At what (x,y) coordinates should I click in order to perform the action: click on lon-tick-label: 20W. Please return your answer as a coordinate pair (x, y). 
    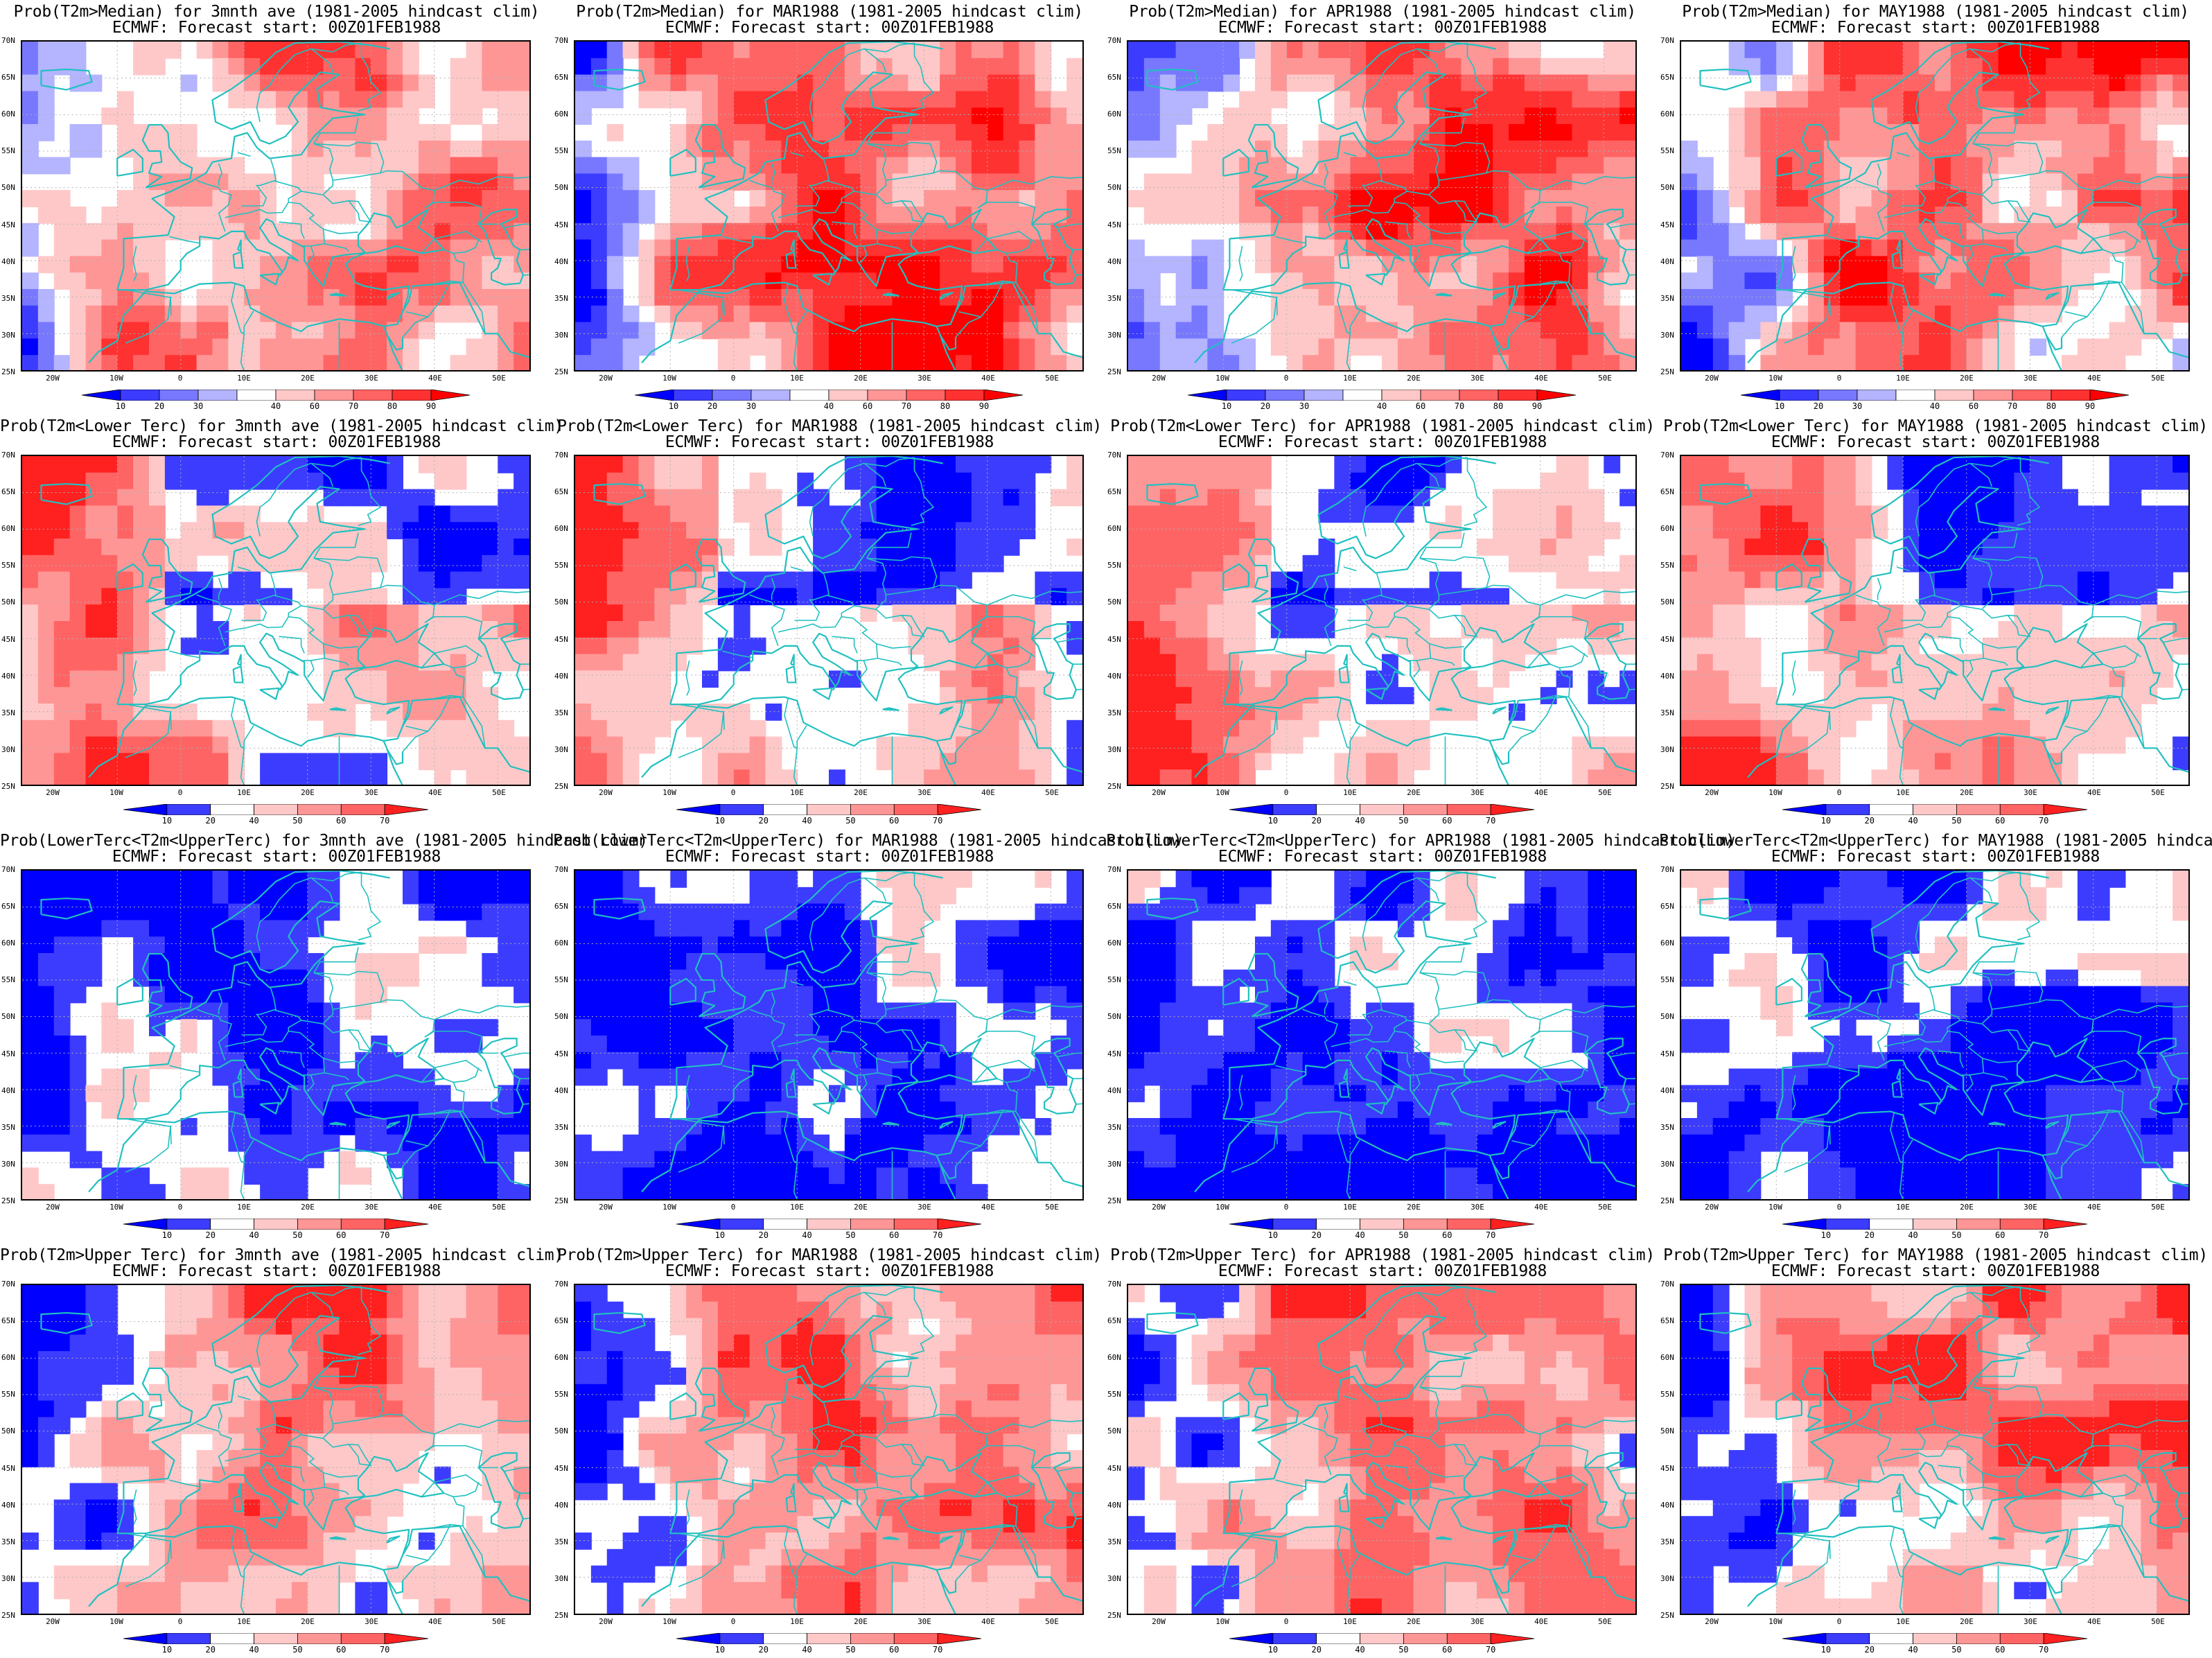
    Looking at the image, I should click on (1159, 378).